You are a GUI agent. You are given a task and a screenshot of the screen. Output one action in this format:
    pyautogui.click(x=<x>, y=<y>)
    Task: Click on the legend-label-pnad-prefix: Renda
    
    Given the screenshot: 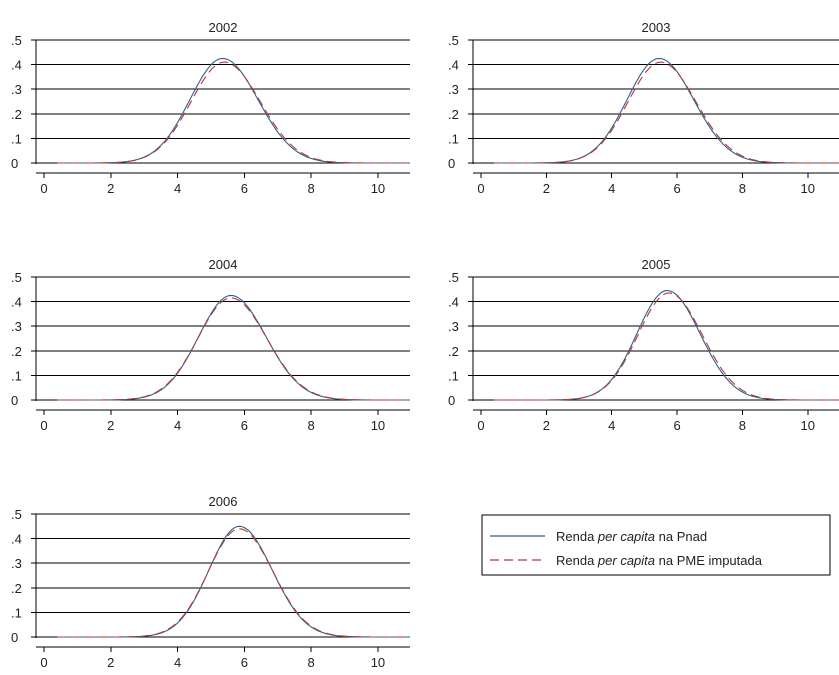 What is the action you would take?
    pyautogui.click(x=577, y=536)
    